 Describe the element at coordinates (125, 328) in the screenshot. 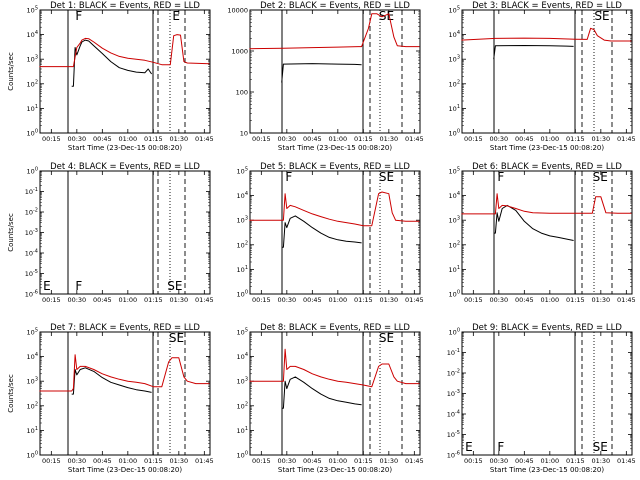

I see `chart-title: Det 7: BLACK = Events, RED = LLD` at that location.